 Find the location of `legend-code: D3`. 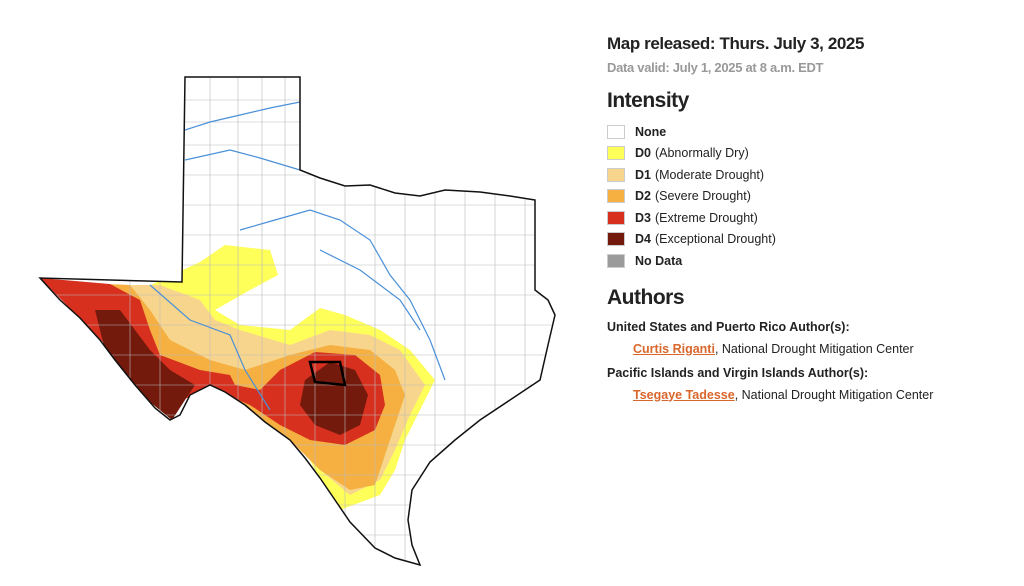

legend-code: D3 is located at coordinates (643, 217).